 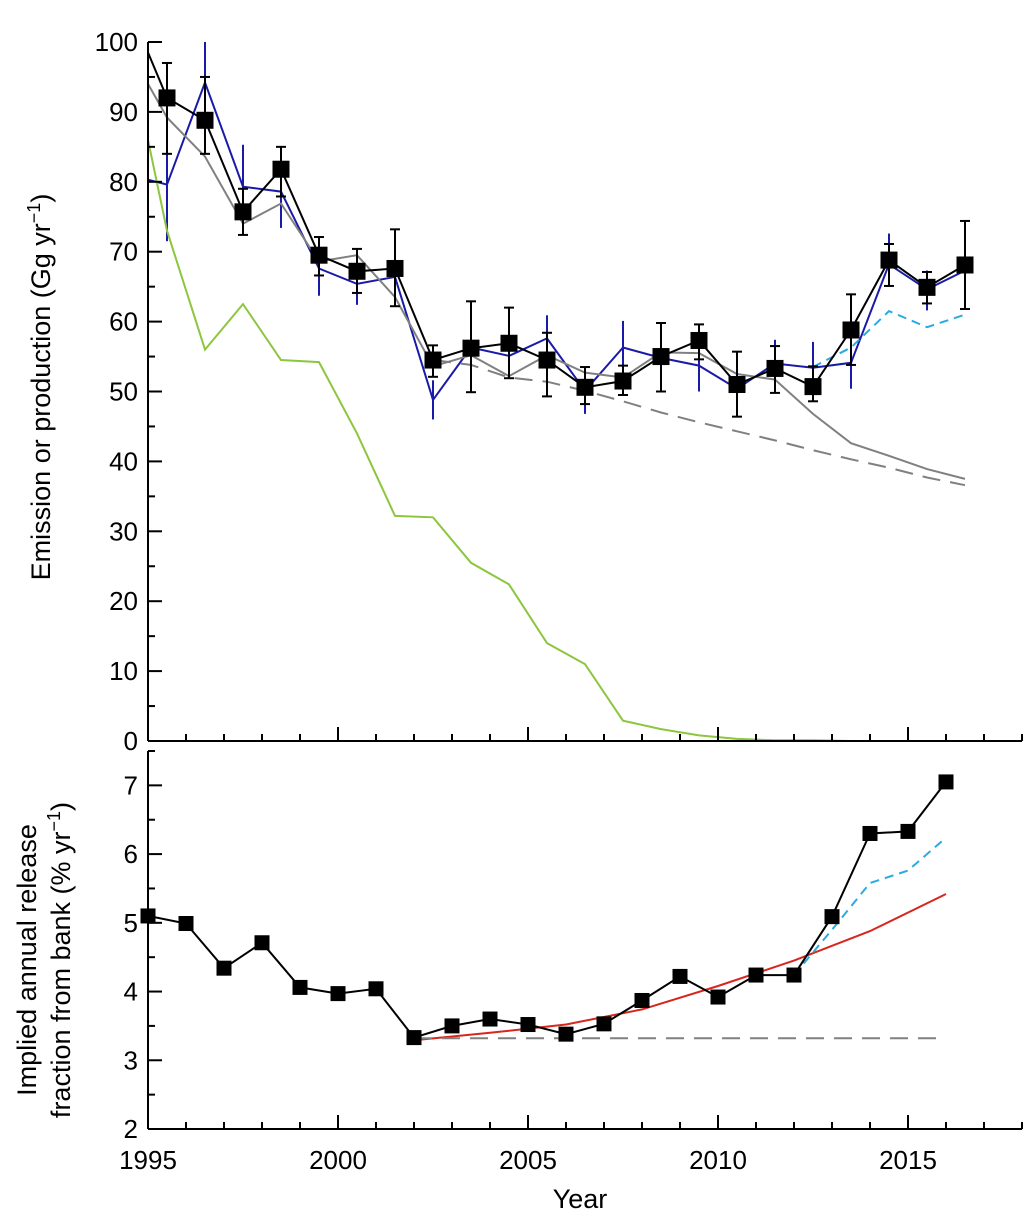 What do you see at coordinates (123, 392) in the screenshot?
I see `top-y-tick-label: 50` at bounding box center [123, 392].